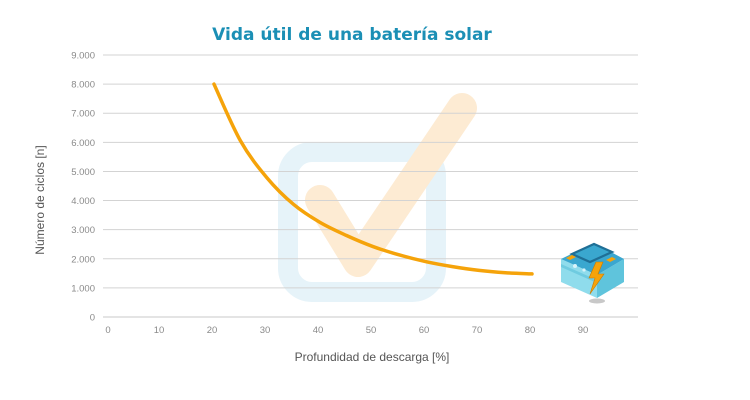 The width and height of the screenshot is (750, 400). I want to click on checkbox-check-icon, so click(377, 197).